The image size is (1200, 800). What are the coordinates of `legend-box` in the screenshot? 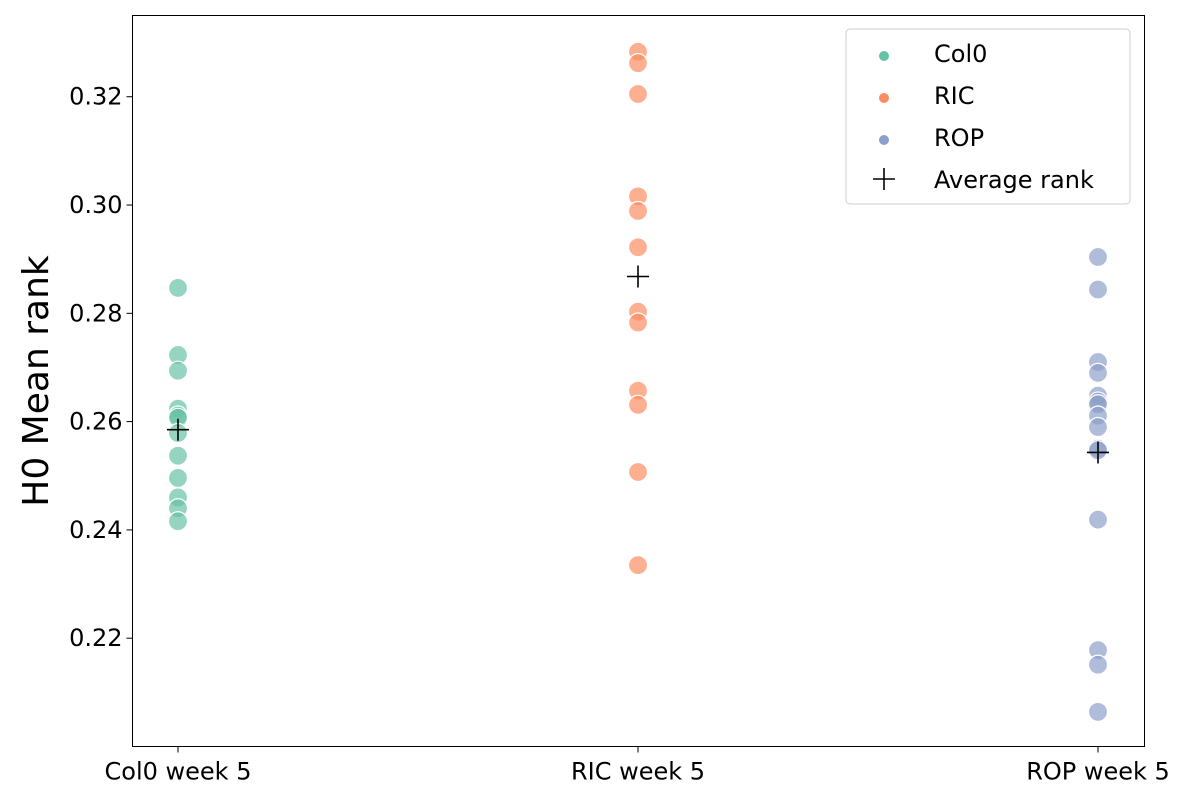 It's located at (988, 116).